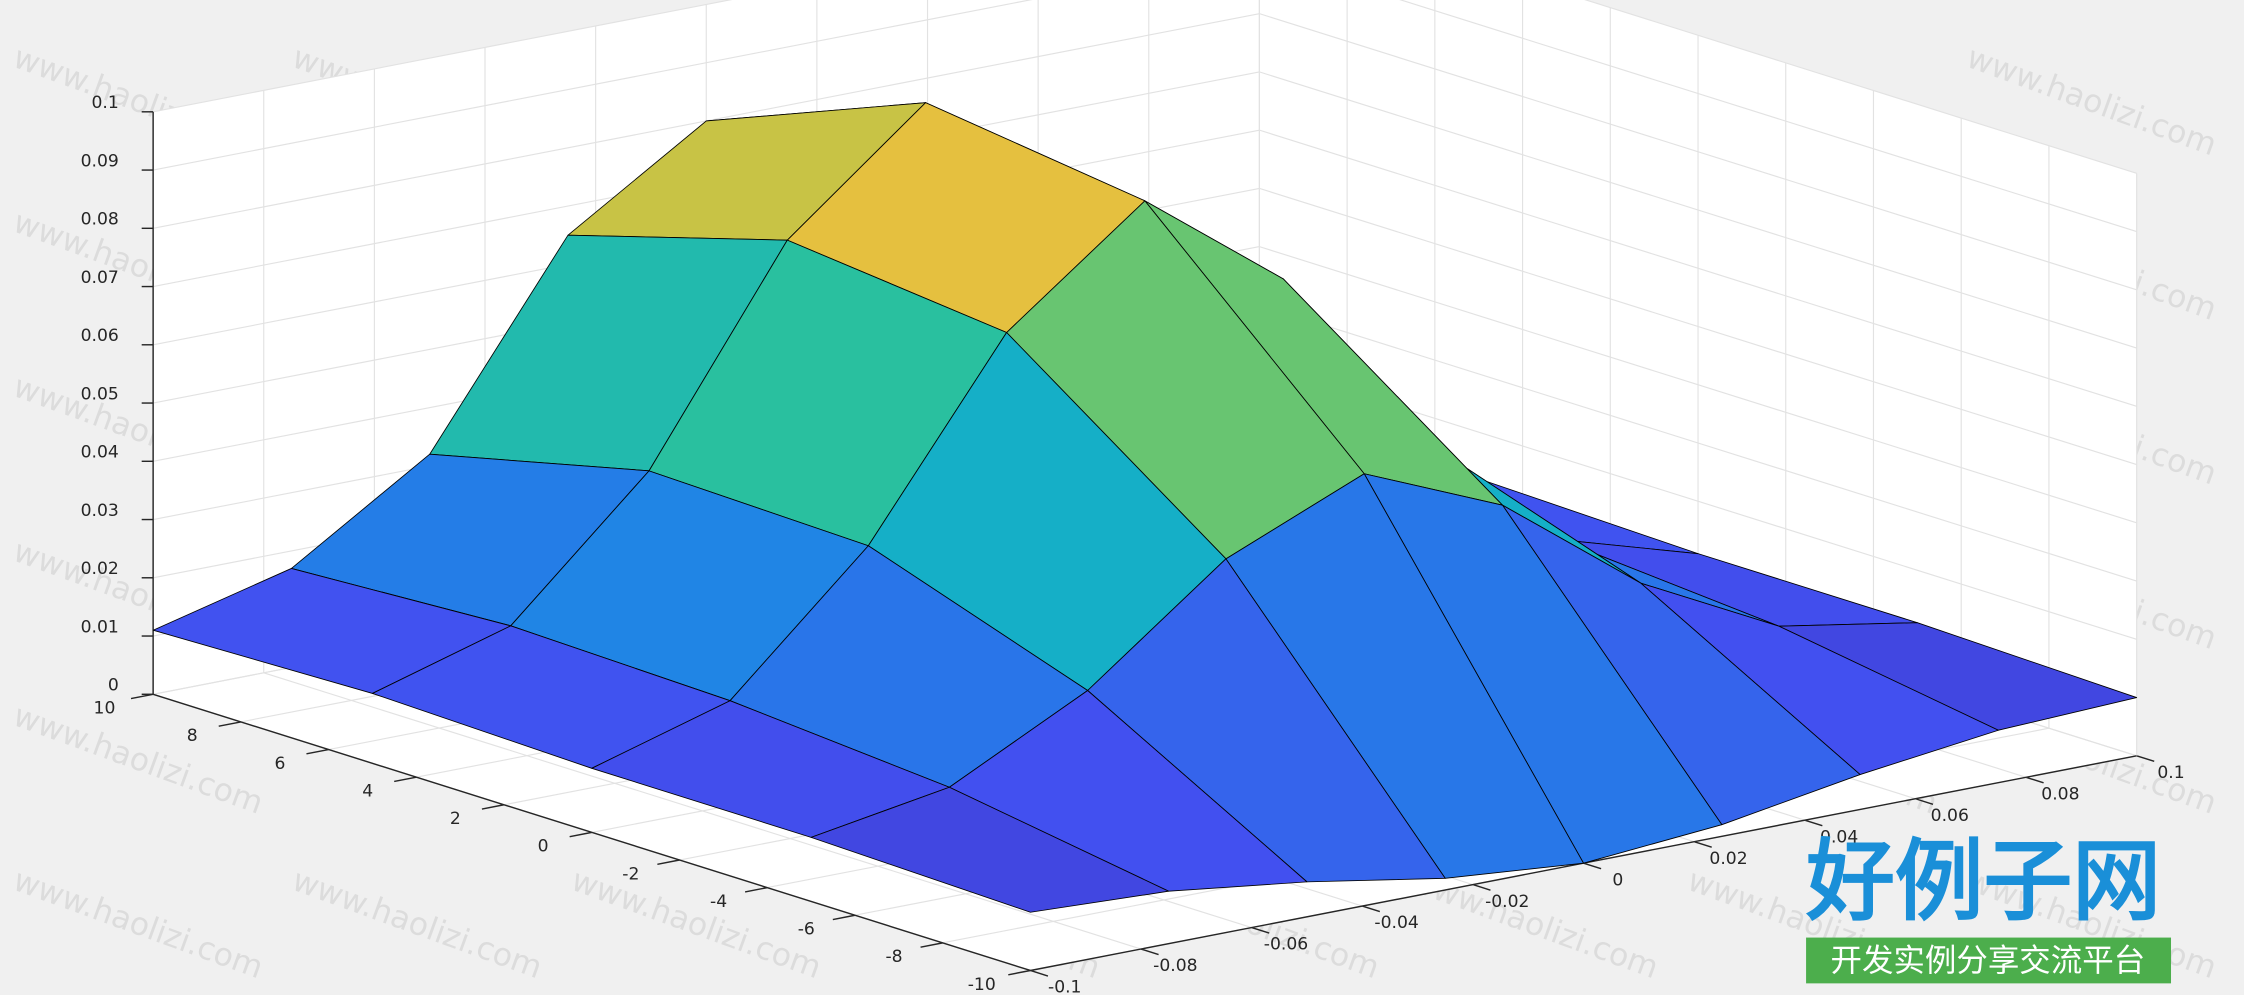  Describe the element at coordinates (279, 764) in the screenshot. I see `y-tick-label: 6` at that location.